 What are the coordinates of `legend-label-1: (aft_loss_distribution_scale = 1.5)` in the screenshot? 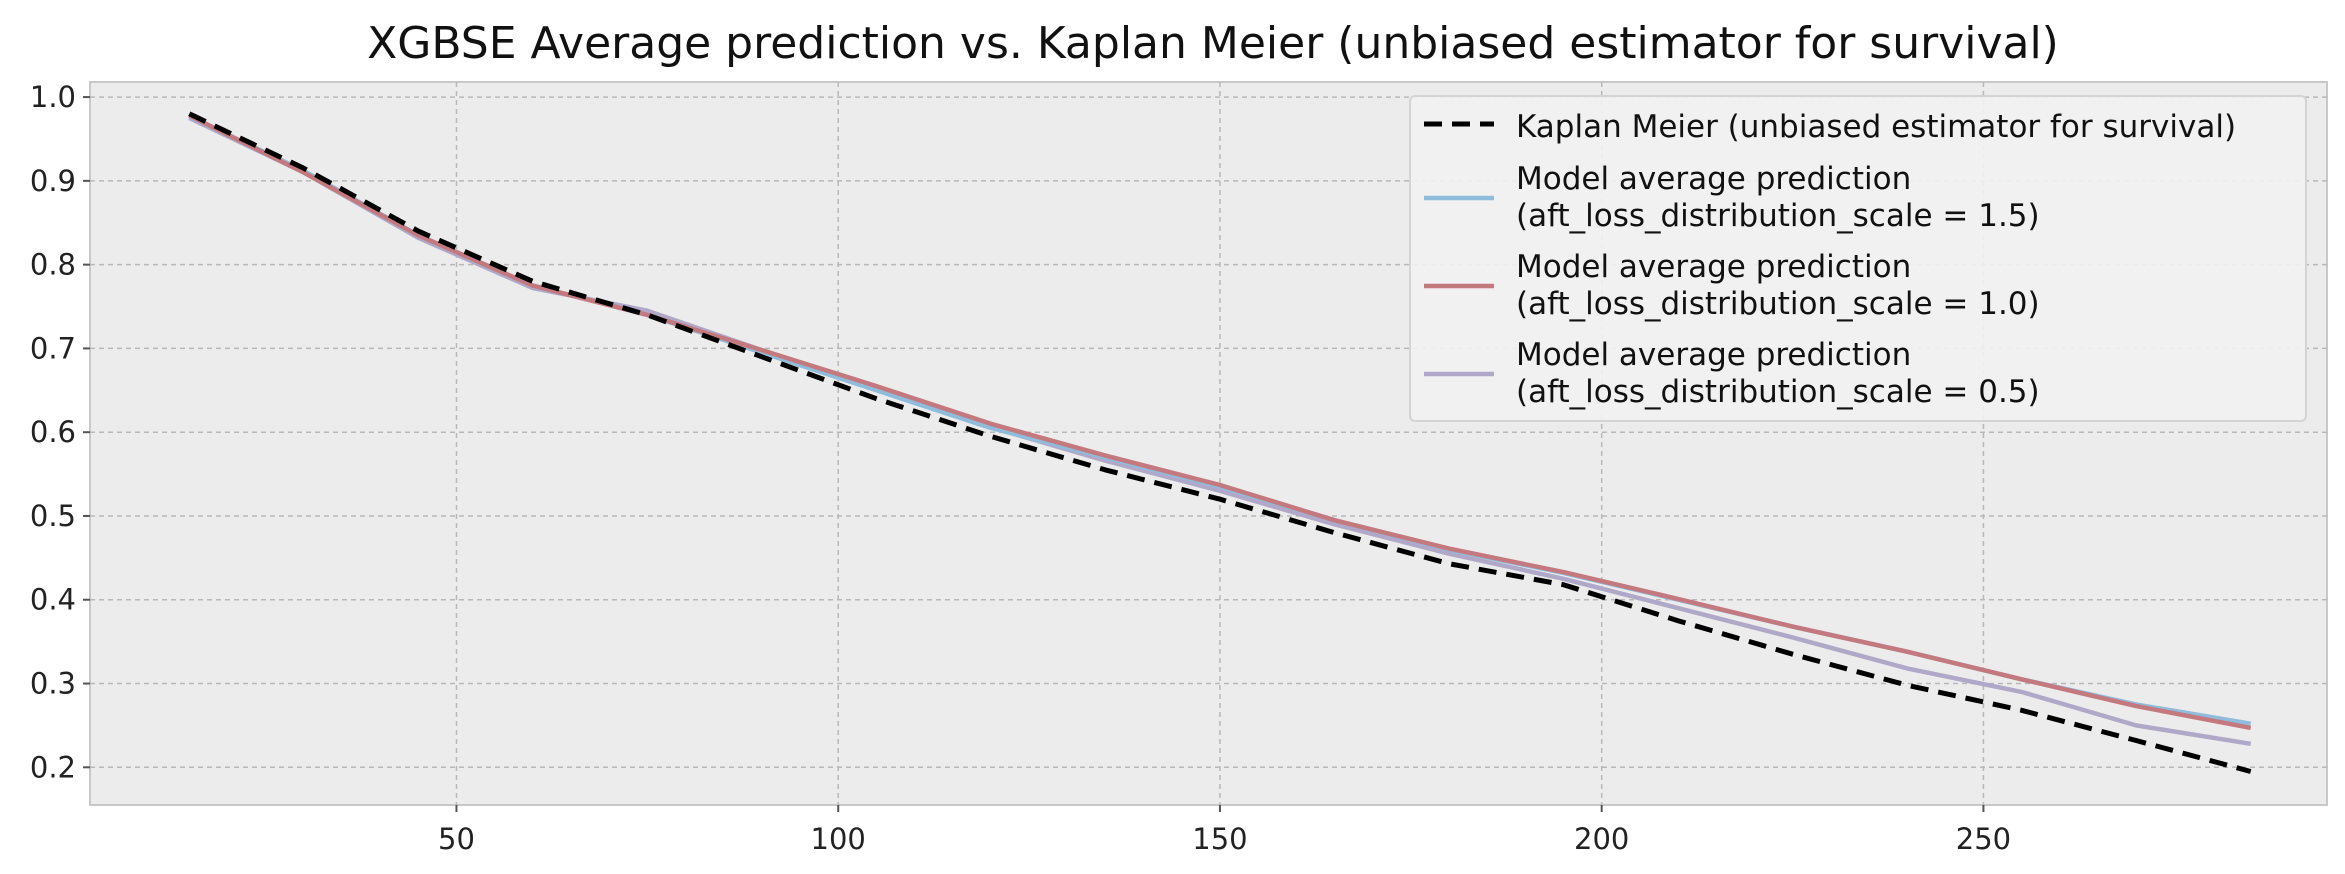 It's located at (1778, 216).